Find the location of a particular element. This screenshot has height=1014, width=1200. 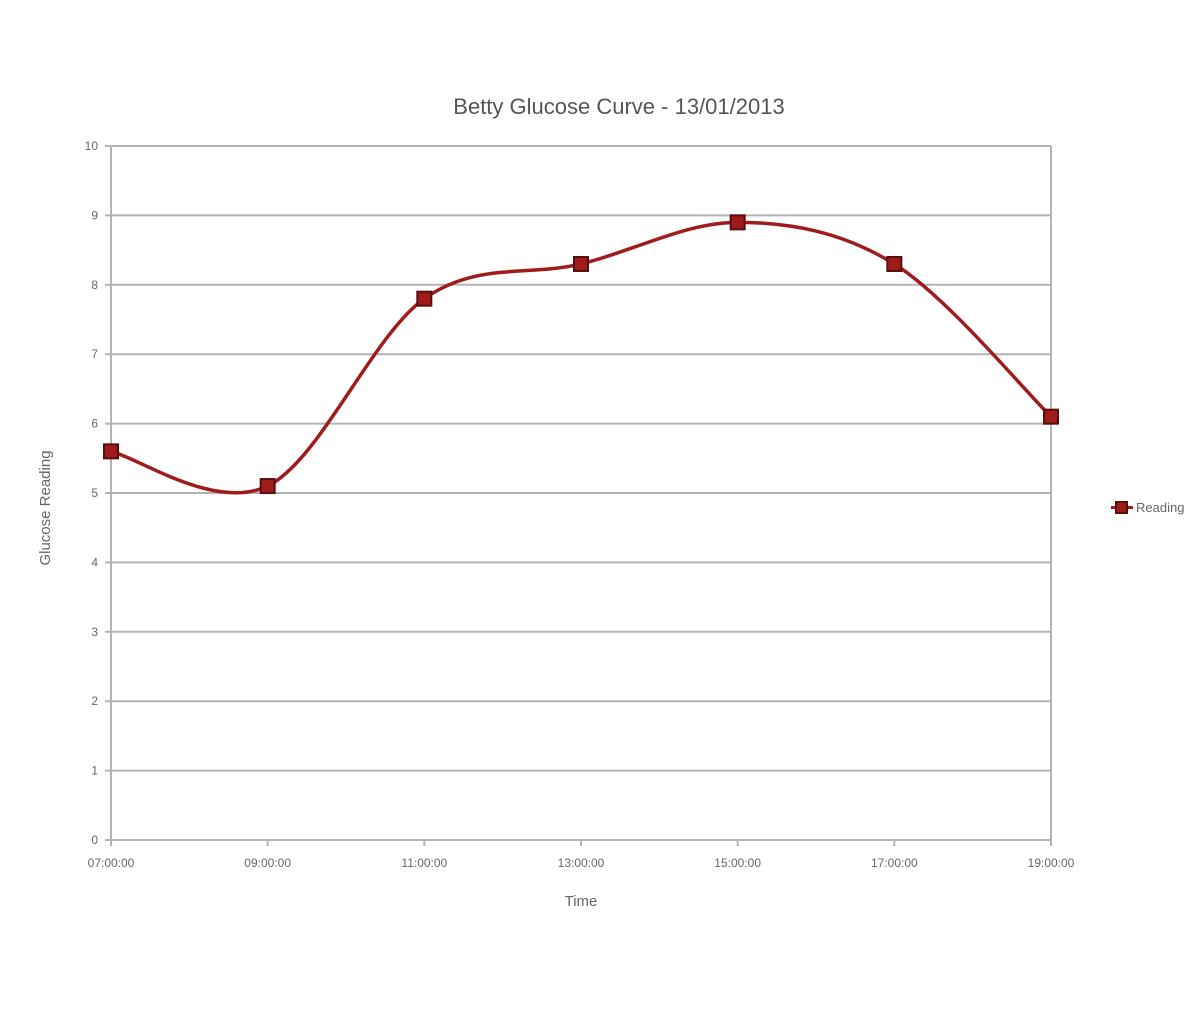

x-tick-label: 09:00:00 is located at coordinates (267, 863).